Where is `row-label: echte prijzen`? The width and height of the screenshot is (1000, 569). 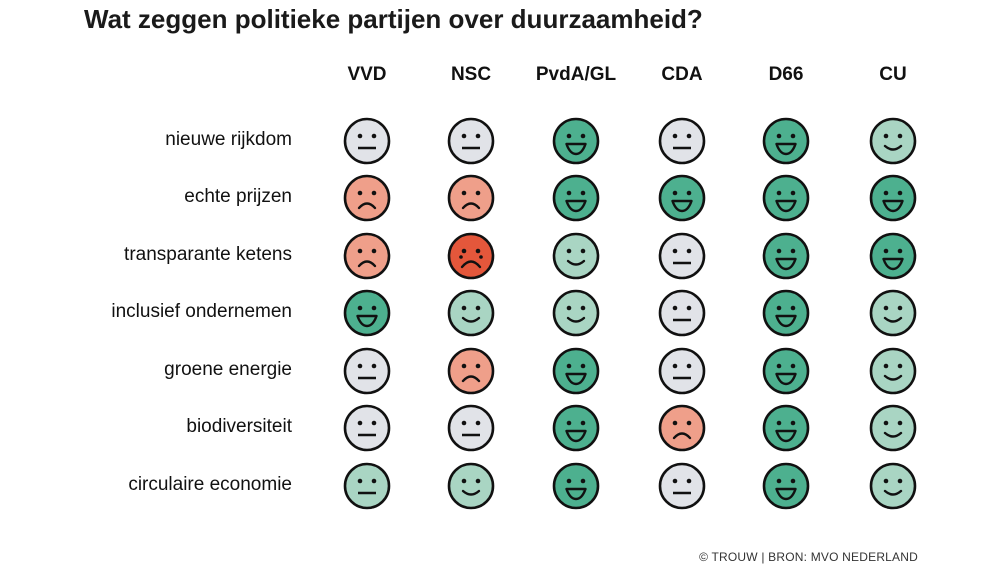 row-label: echte prijzen is located at coordinates (238, 196).